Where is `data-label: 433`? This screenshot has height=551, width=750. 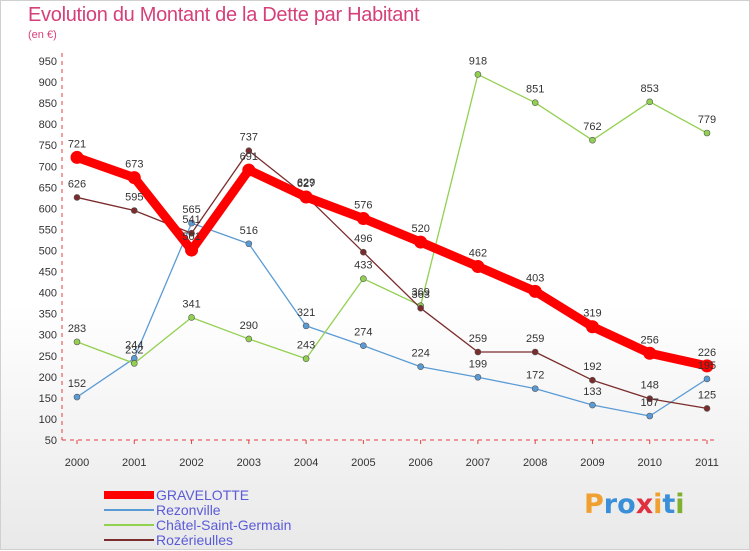 data-label: 433 is located at coordinates (363, 266).